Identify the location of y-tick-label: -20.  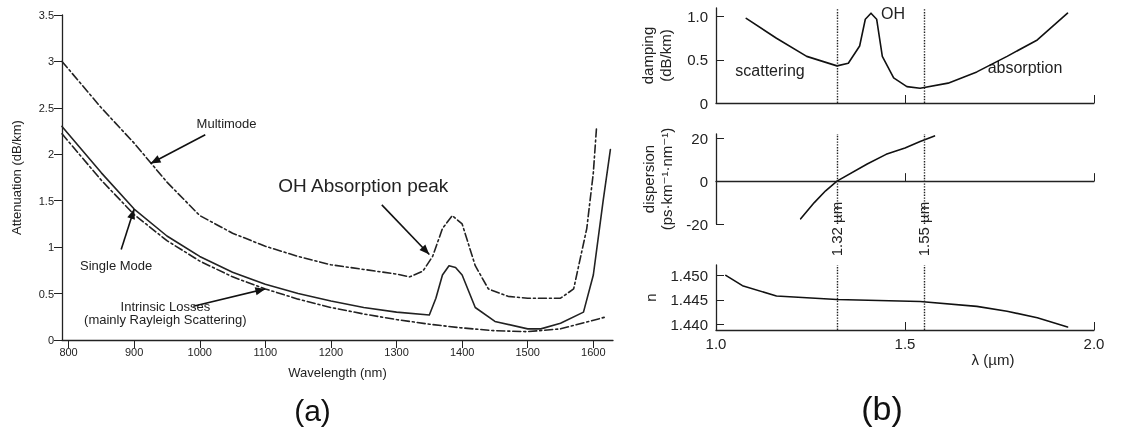
(697, 224).